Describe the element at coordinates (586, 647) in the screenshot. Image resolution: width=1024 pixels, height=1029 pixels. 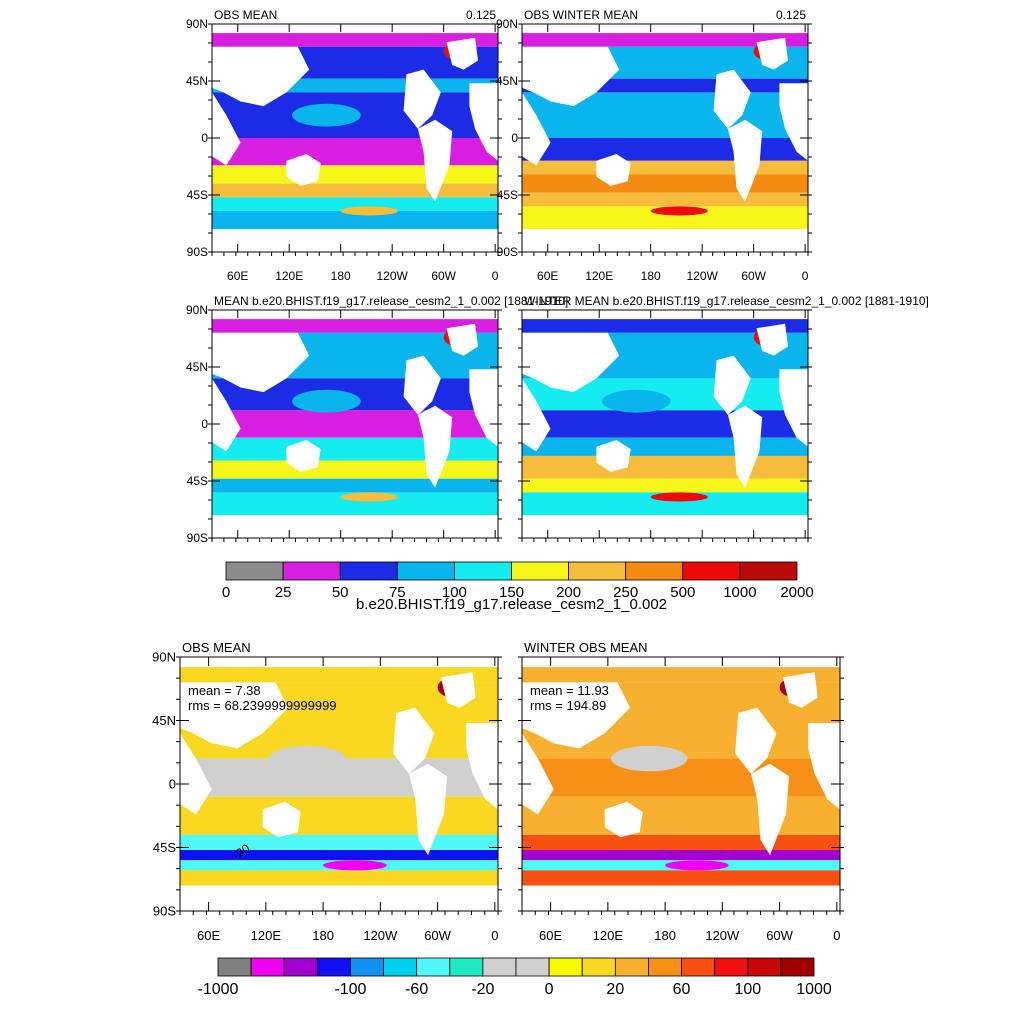
I see `panel-title: WINTER OBS MEAN` at that location.